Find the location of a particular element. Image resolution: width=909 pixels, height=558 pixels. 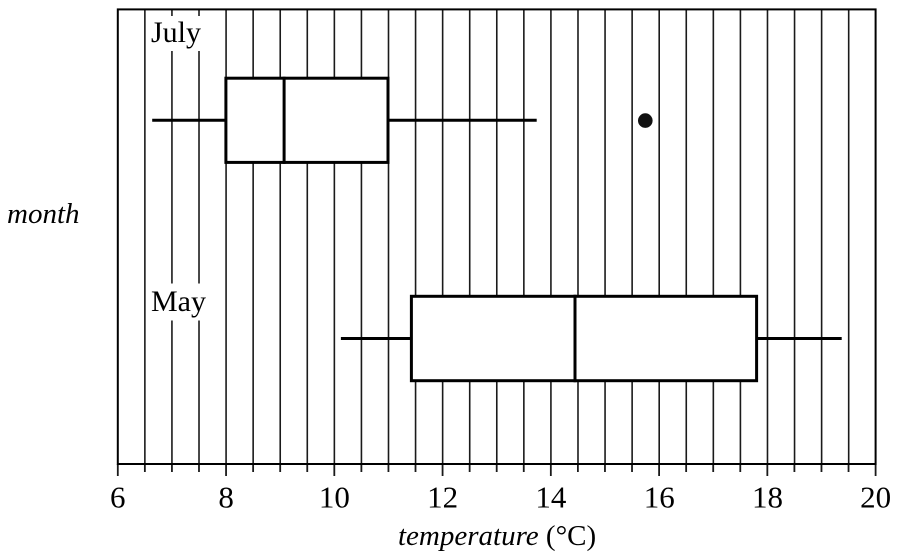

svg-text: 10 is located at coordinates (334, 497).